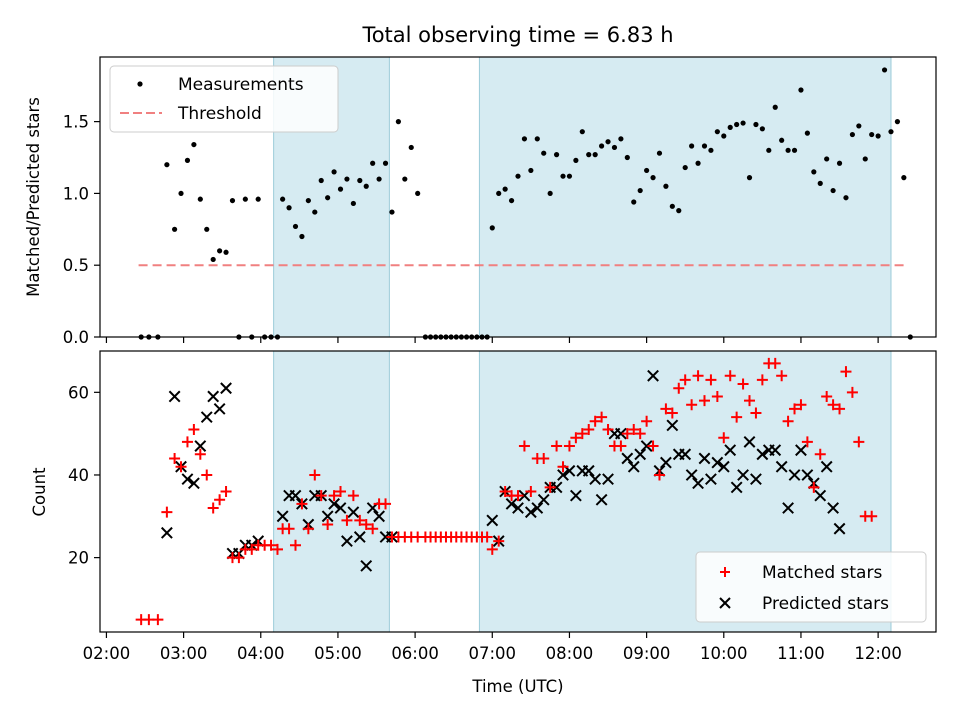 Image resolution: width=960 pixels, height=720 pixels. Describe the element at coordinates (76, 193) in the screenshot. I see `y-tick-label-2: 1.0` at that location.